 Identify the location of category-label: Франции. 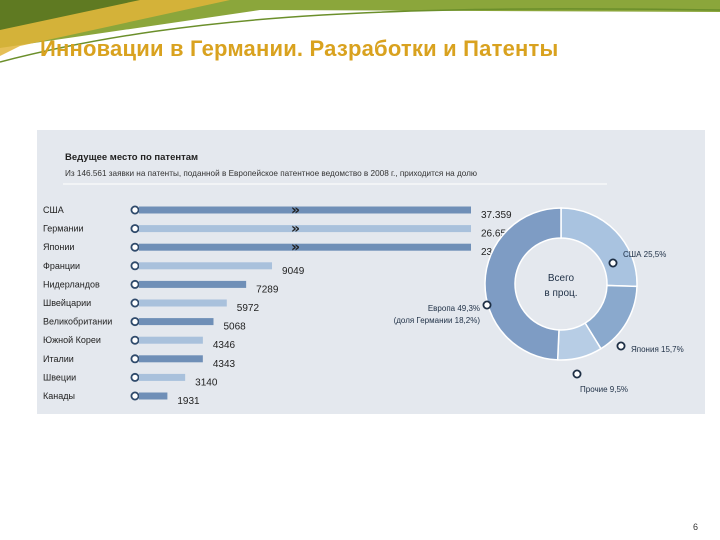
(61, 266).